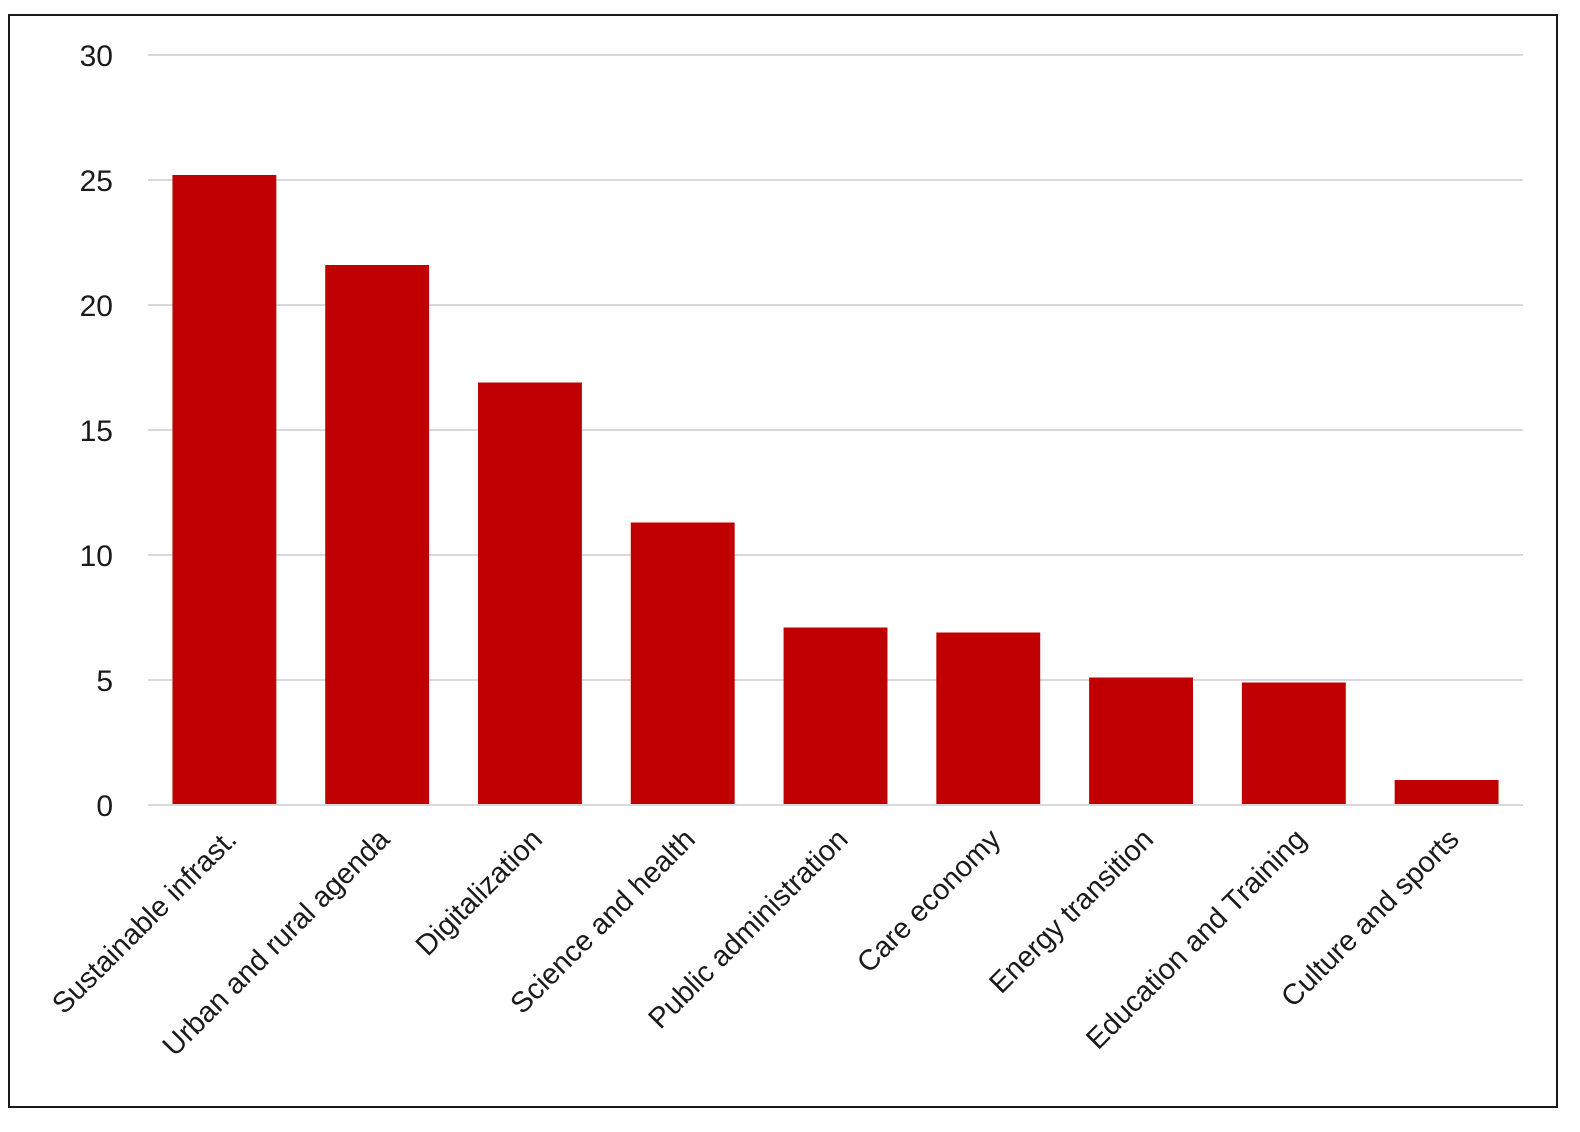  Describe the element at coordinates (479, 892) in the screenshot. I see `x-category-label: Digitalization` at that location.